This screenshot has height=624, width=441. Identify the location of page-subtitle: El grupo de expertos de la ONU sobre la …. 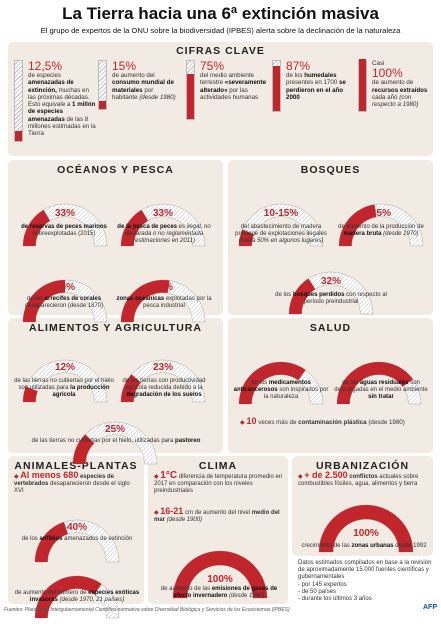
(220, 30).